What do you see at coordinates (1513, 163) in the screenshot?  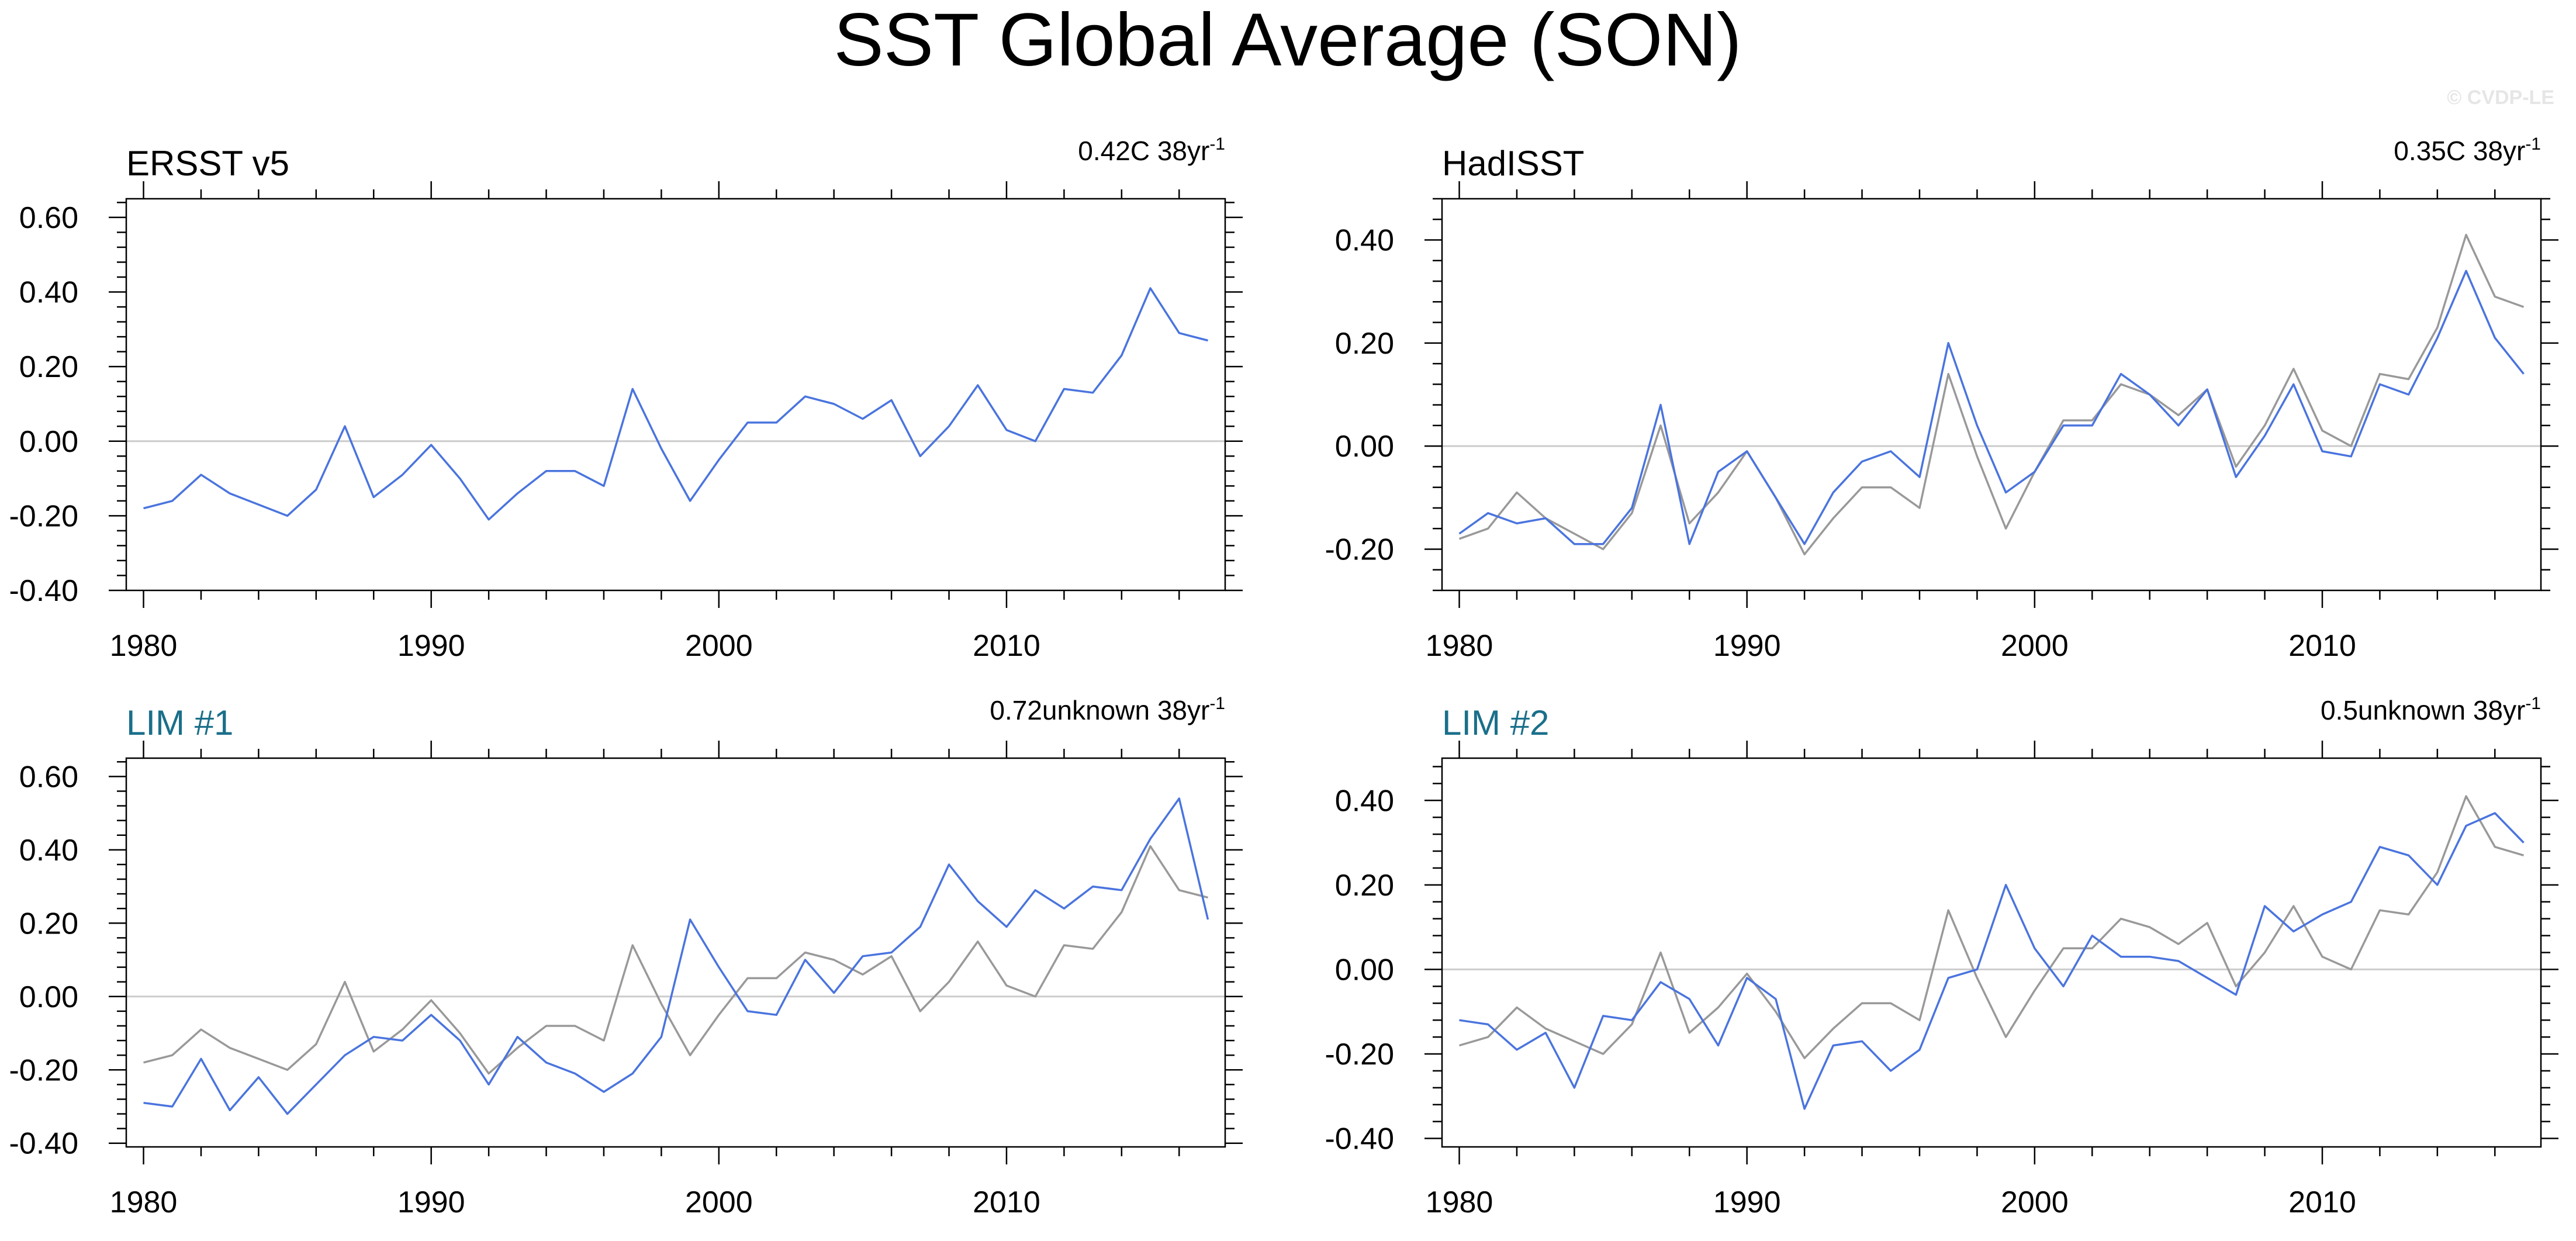 I see `panel-title: HadISST` at bounding box center [1513, 163].